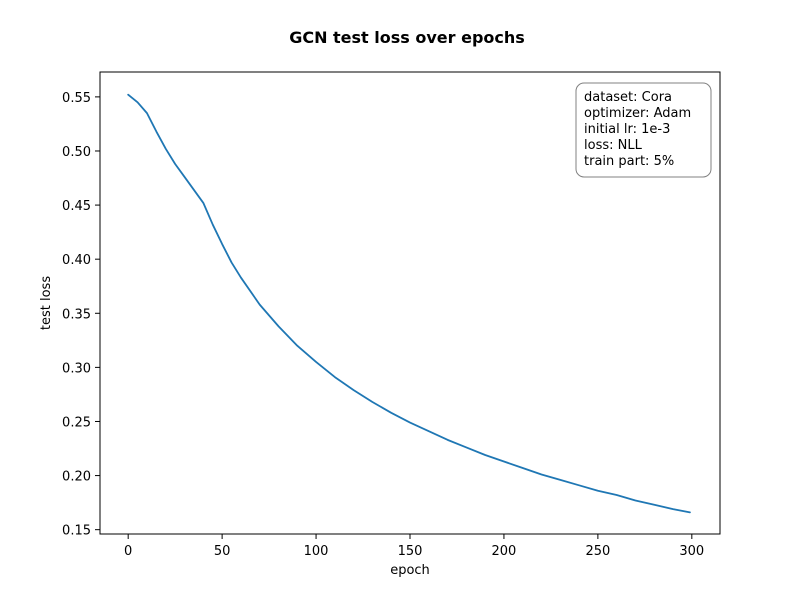  I want to click on y-tick-label: 0.20, so click(76, 477).